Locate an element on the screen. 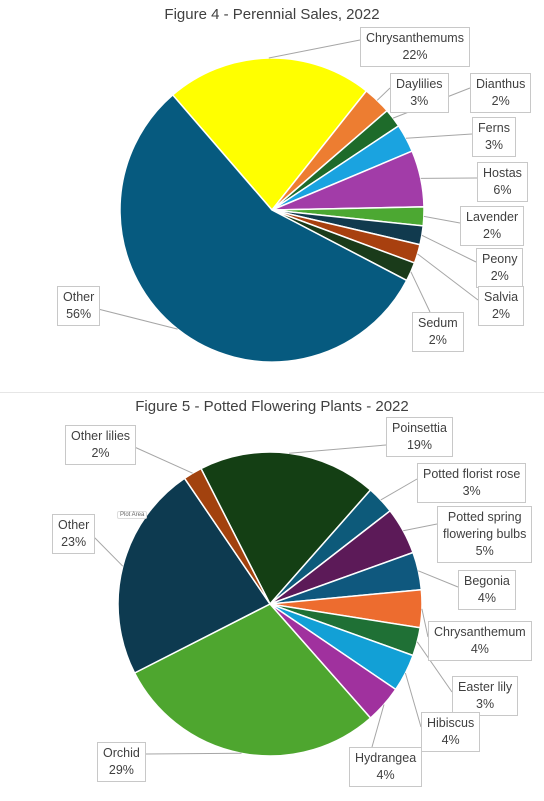 This screenshot has width=544, height=801. percent-value: 29% is located at coordinates (121, 770).